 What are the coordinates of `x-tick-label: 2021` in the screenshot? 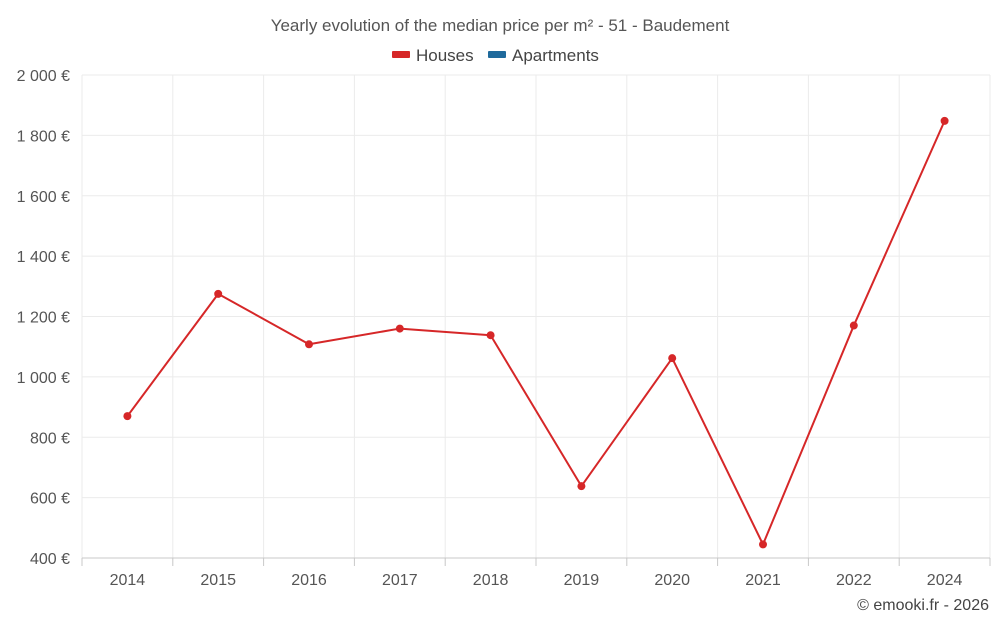 It's located at (763, 580).